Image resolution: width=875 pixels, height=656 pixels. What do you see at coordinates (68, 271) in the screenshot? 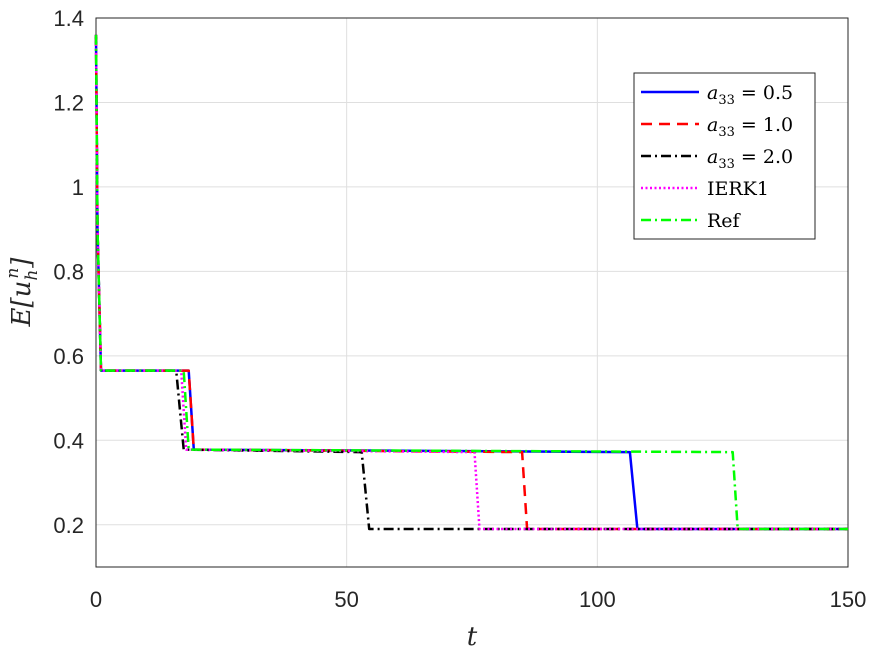
I see `y-tick-label: 0.8` at bounding box center [68, 271].